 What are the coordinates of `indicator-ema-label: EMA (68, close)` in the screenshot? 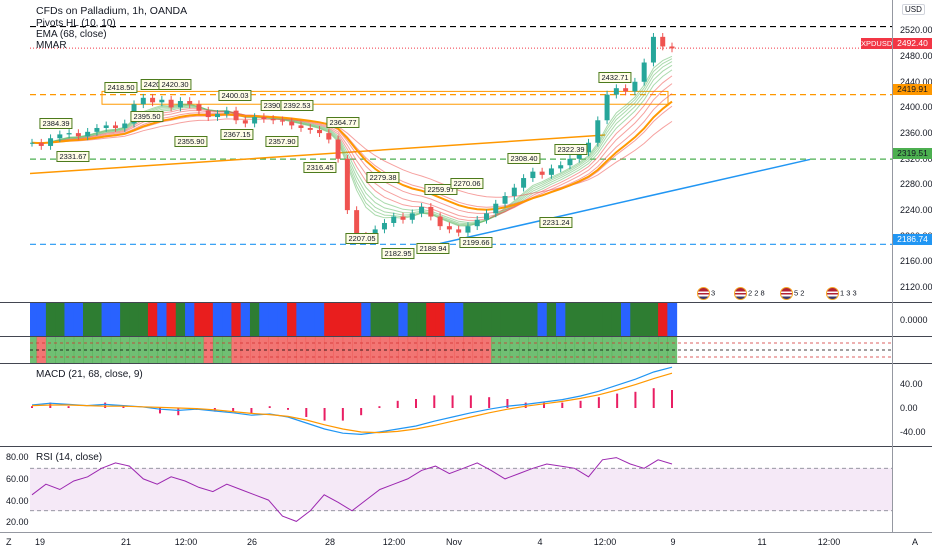 It's located at (71, 34).